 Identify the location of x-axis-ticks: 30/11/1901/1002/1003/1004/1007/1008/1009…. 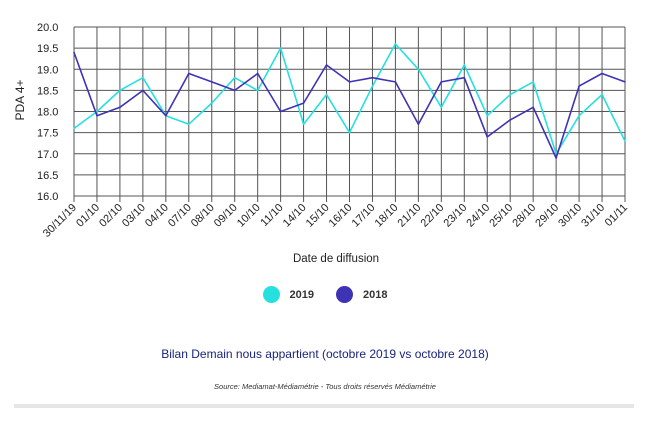
(335, 221).